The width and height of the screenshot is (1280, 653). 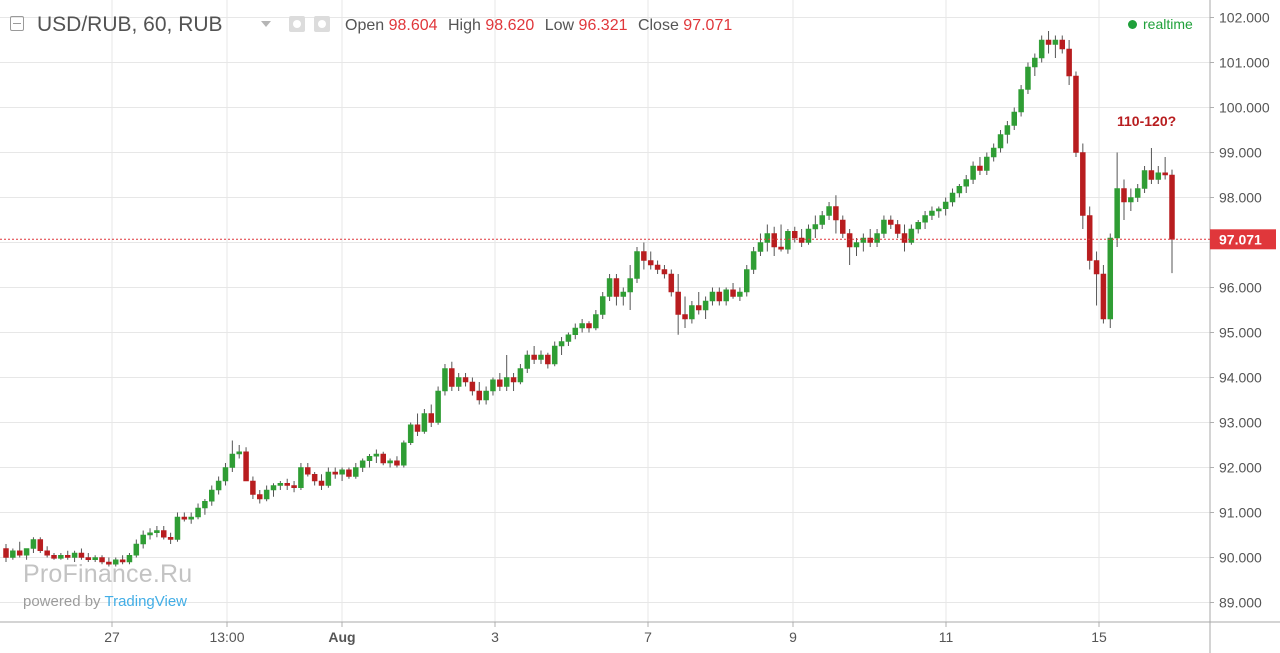 What do you see at coordinates (1240, 603) in the screenshot?
I see `y-tick-label: 89.000` at bounding box center [1240, 603].